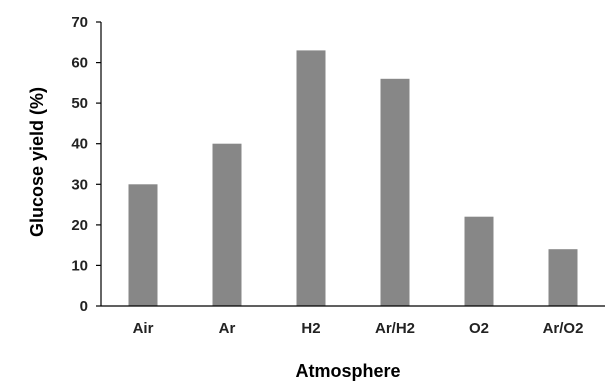  I want to click on y-tick-label: 10, so click(79, 265).